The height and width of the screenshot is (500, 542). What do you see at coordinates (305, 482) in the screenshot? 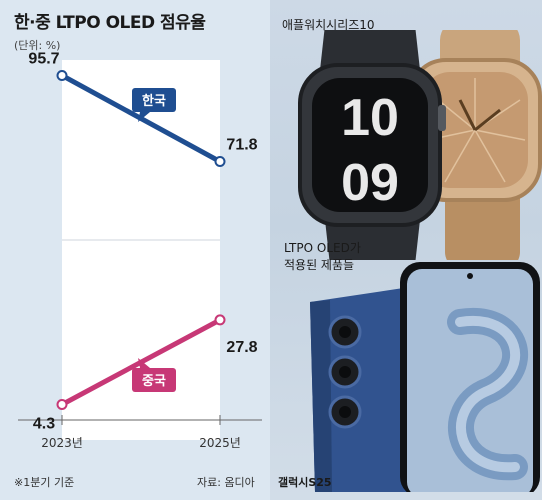
I see `phone-label: 갤럭시S25` at bounding box center [305, 482].